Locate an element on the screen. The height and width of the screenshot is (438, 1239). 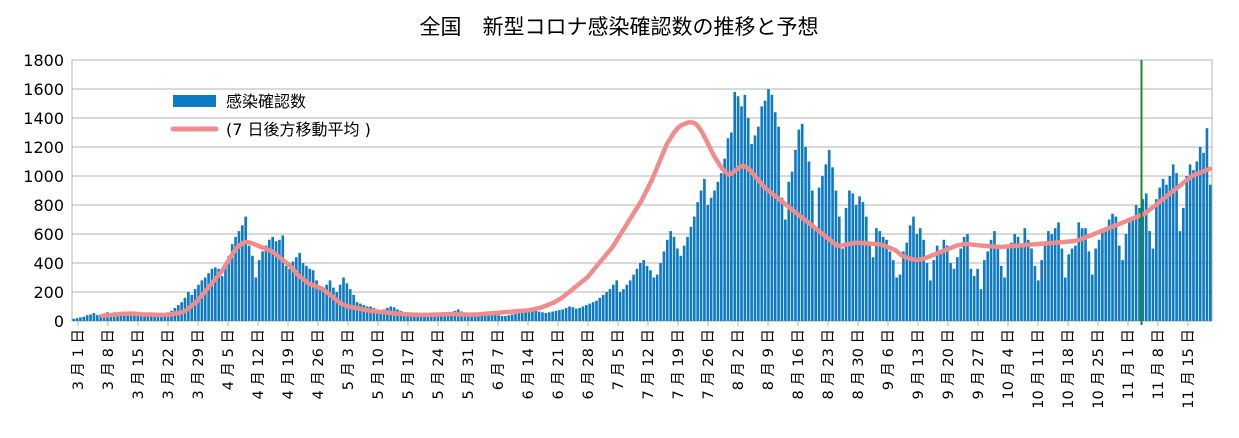
x-tick-label: 10 月 11 日 is located at coordinates (1039, 369).